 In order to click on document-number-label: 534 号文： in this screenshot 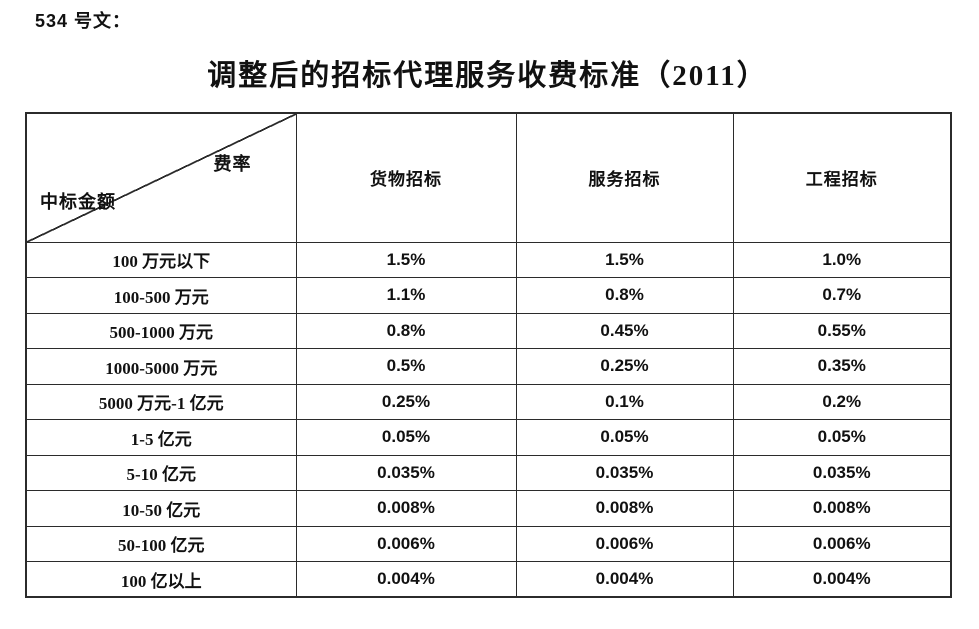, I will do `click(83, 21)`.